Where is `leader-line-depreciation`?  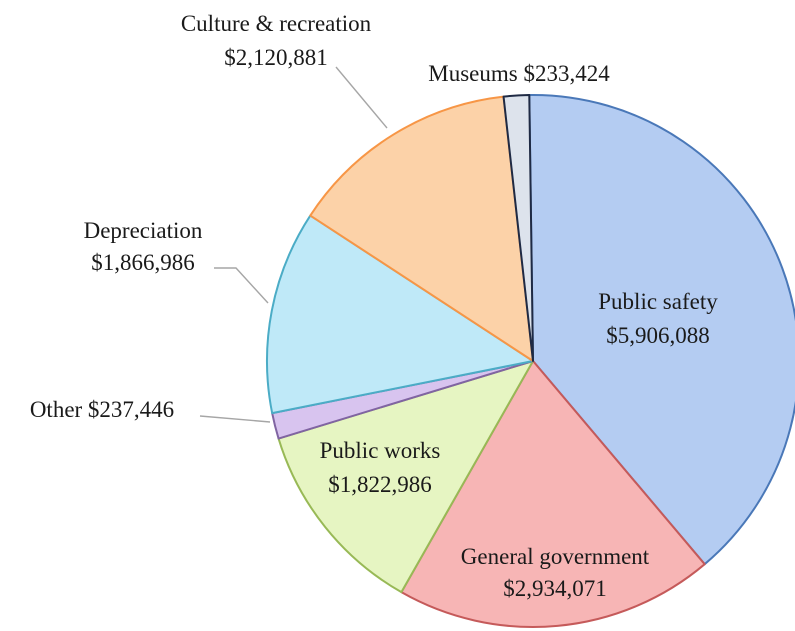 leader-line-depreciation is located at coordinates (241, 285).